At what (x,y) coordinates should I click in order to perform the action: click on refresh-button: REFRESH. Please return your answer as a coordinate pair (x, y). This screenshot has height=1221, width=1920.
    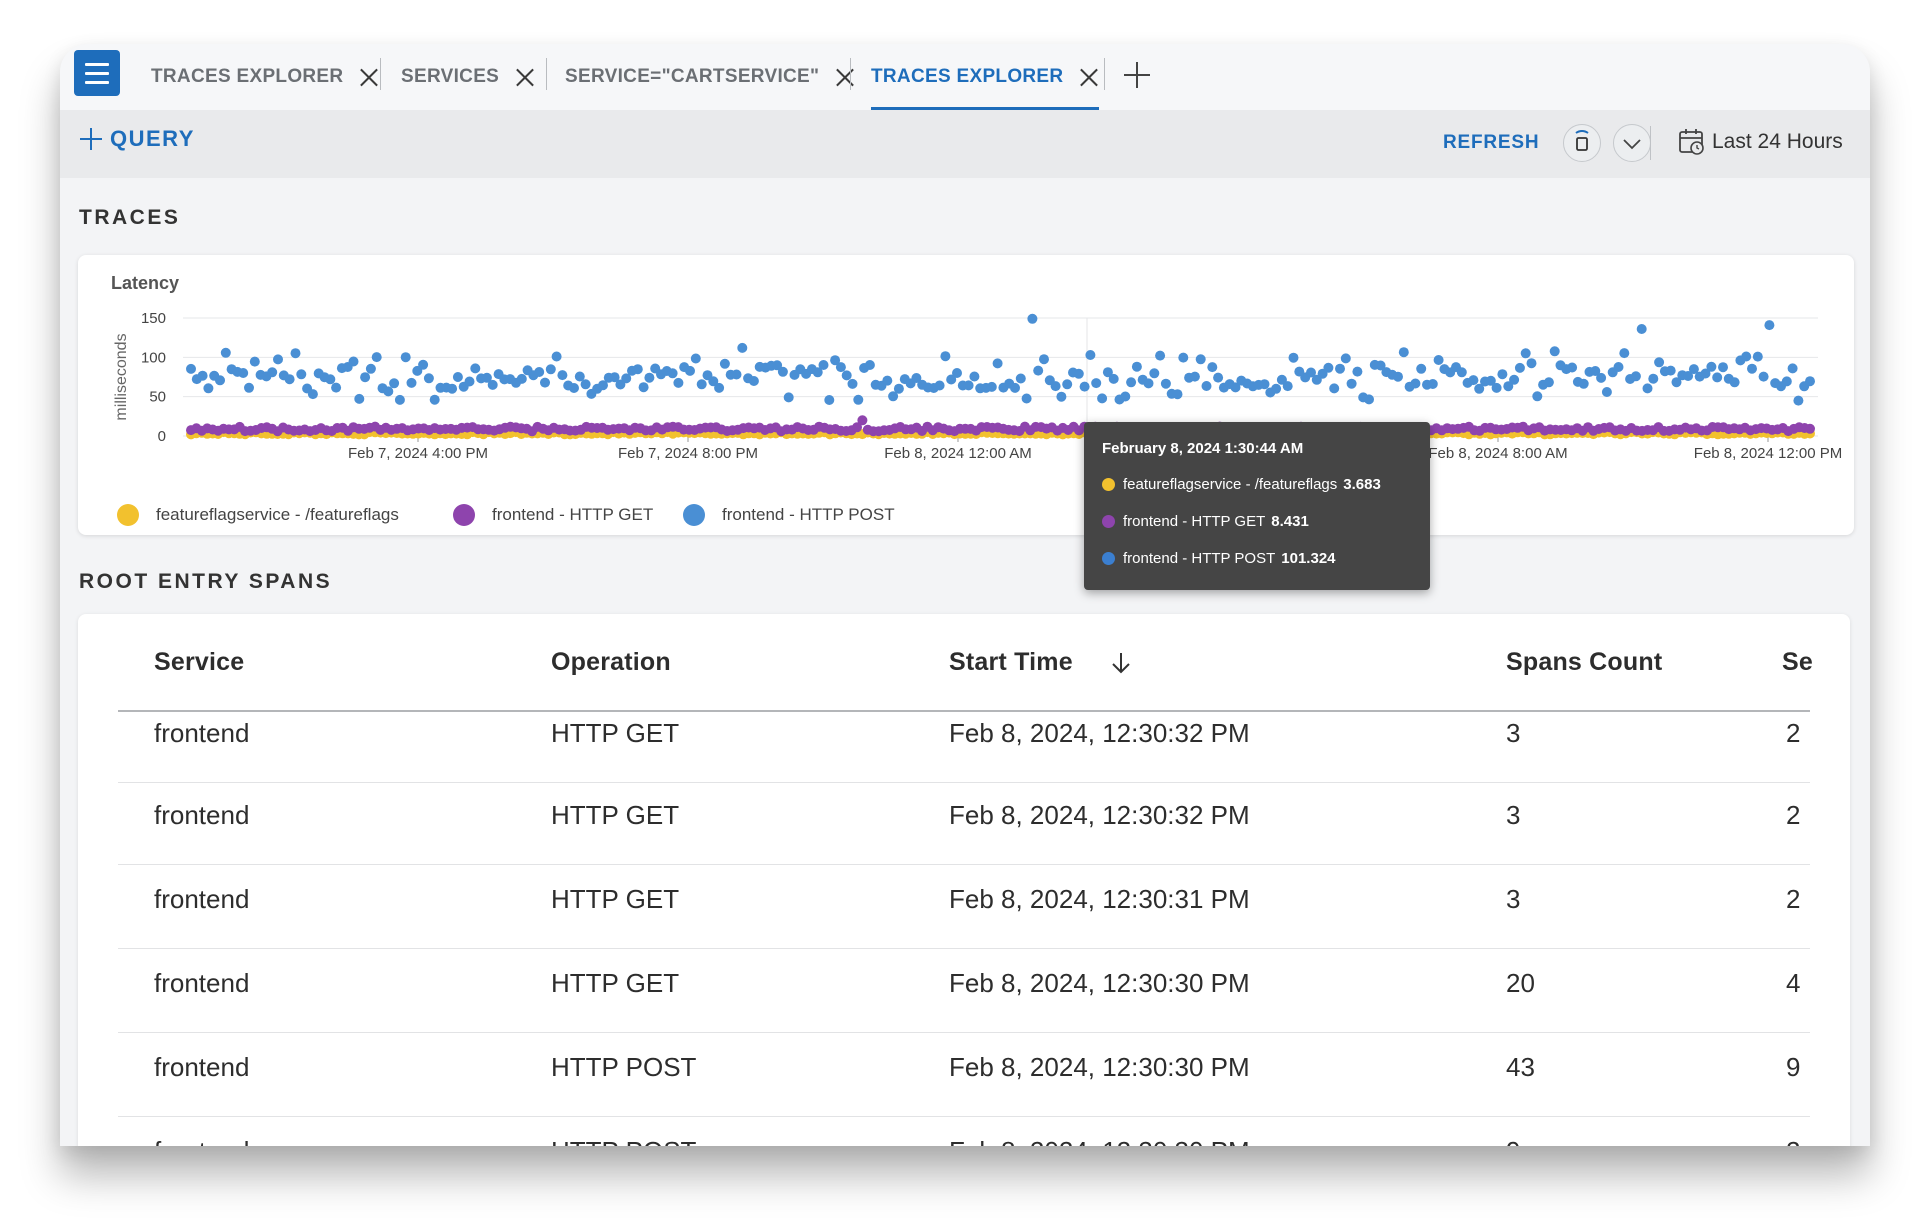
    Looking at the image, I should click on (1491, 142).